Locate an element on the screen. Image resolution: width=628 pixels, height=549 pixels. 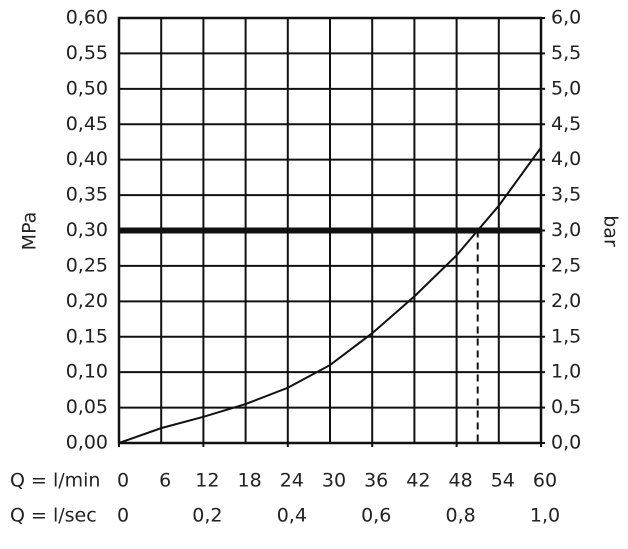
y-tick-label: 0,60 is located at coordinates (87, 18).